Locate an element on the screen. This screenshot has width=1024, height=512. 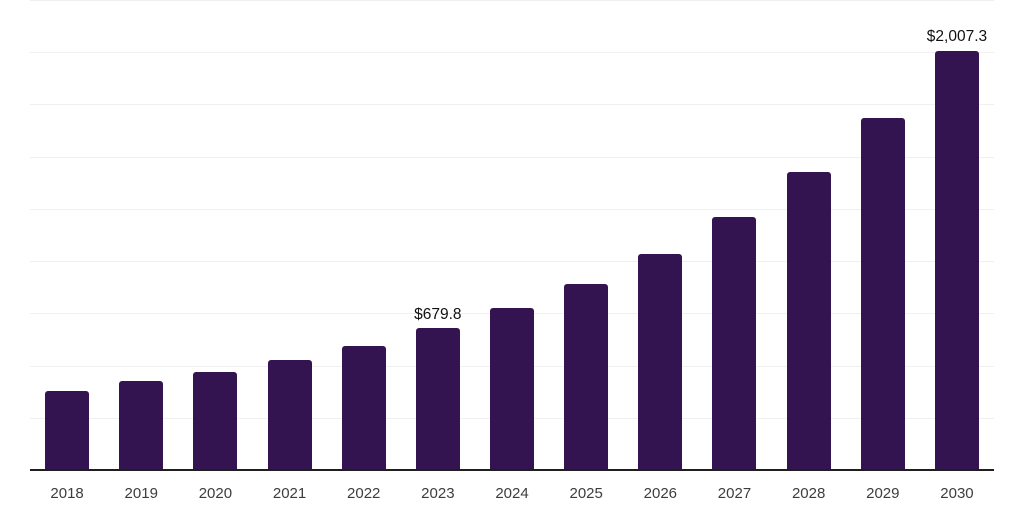
x-tick-label-2025: 2025 is located at coordinates (586, 493).